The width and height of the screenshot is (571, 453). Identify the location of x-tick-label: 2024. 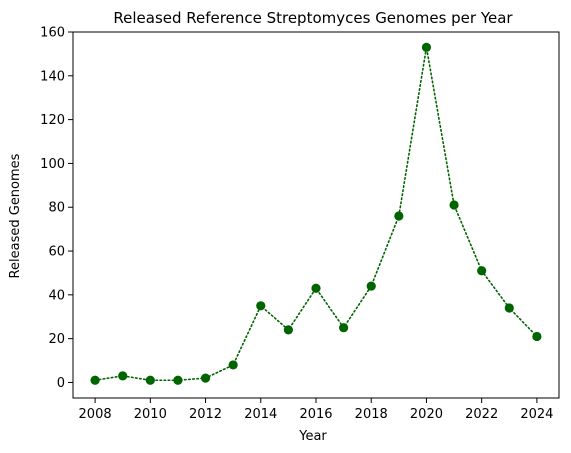
(536, 414).